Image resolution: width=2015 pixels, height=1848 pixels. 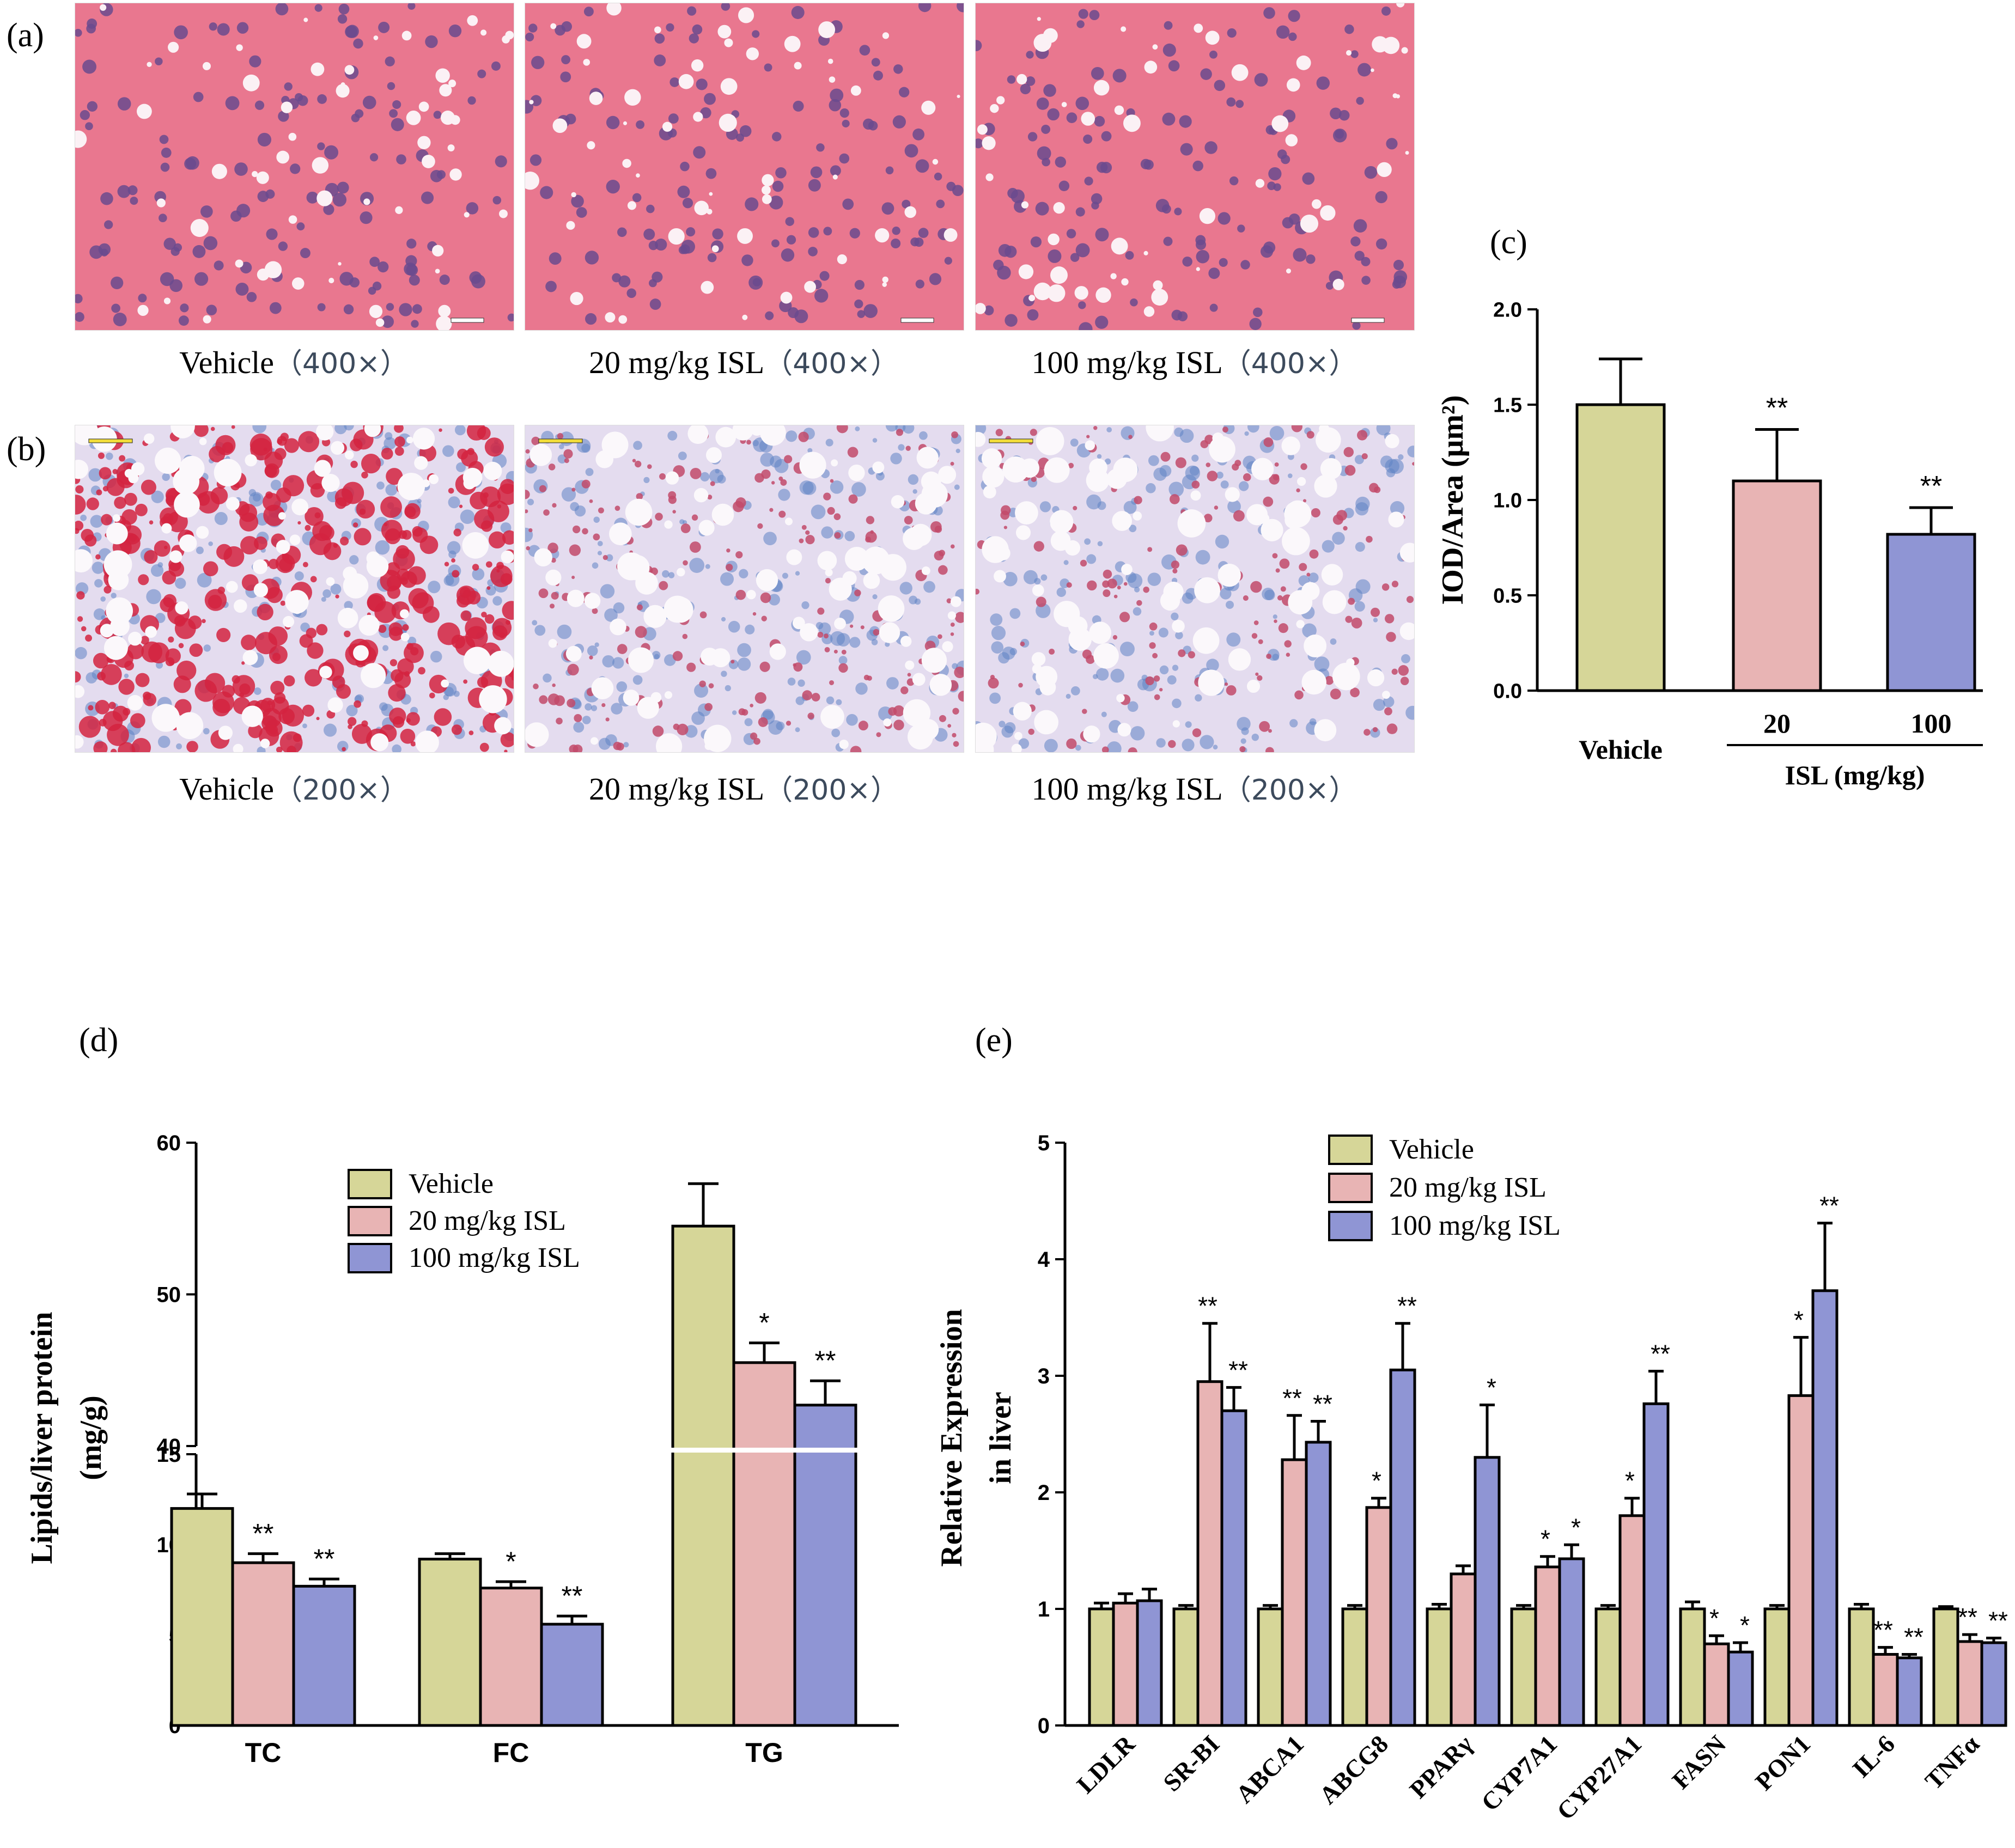 What do you see at coordinates (1195, 589) in the screenshot?
I see `oil-red-micrograph-100mg` at bounding box center [1195, 589].